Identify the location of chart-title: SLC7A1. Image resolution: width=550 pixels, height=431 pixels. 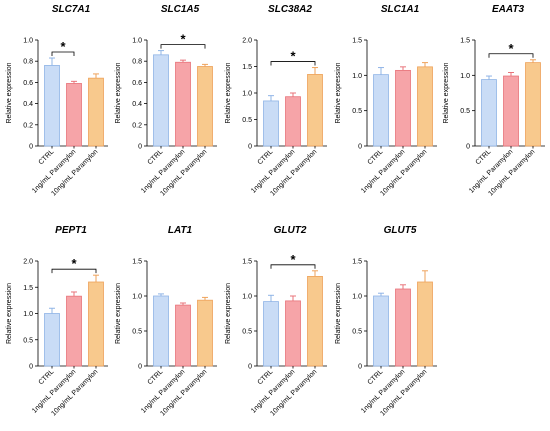
(71, 9).